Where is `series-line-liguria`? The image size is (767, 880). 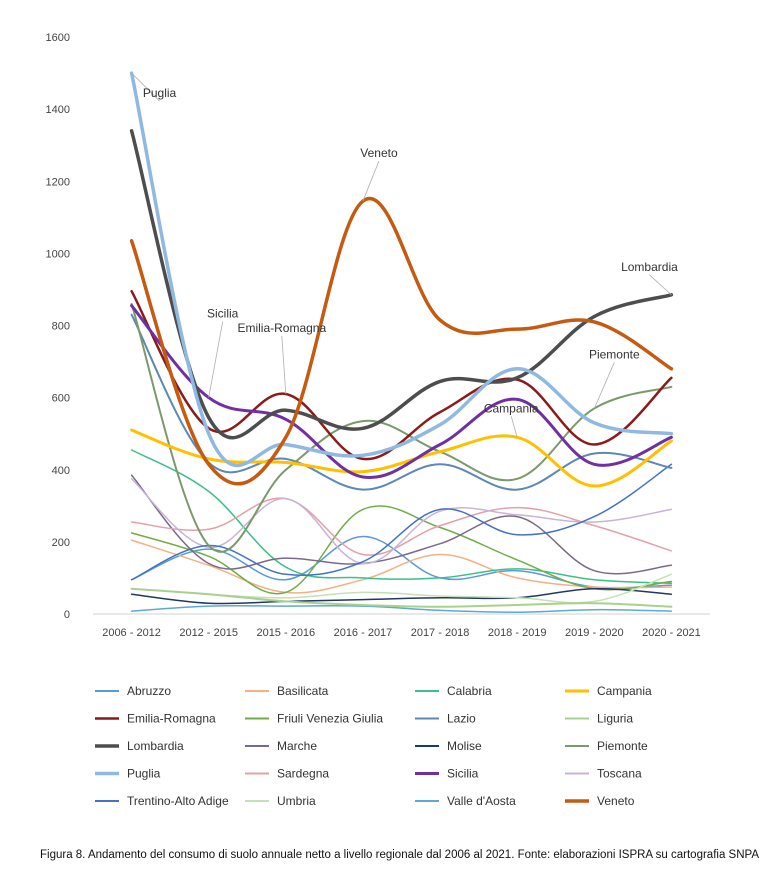
series-line-liguria is located at coordinates (401, 597).